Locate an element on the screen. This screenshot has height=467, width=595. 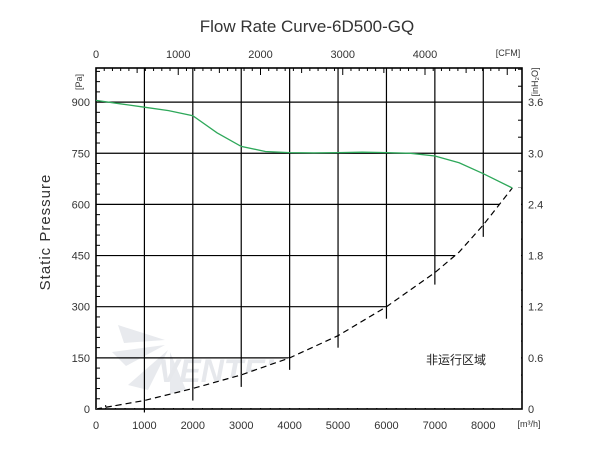
x-tick-label-top: 4000 is located at coordinates (425, 55).